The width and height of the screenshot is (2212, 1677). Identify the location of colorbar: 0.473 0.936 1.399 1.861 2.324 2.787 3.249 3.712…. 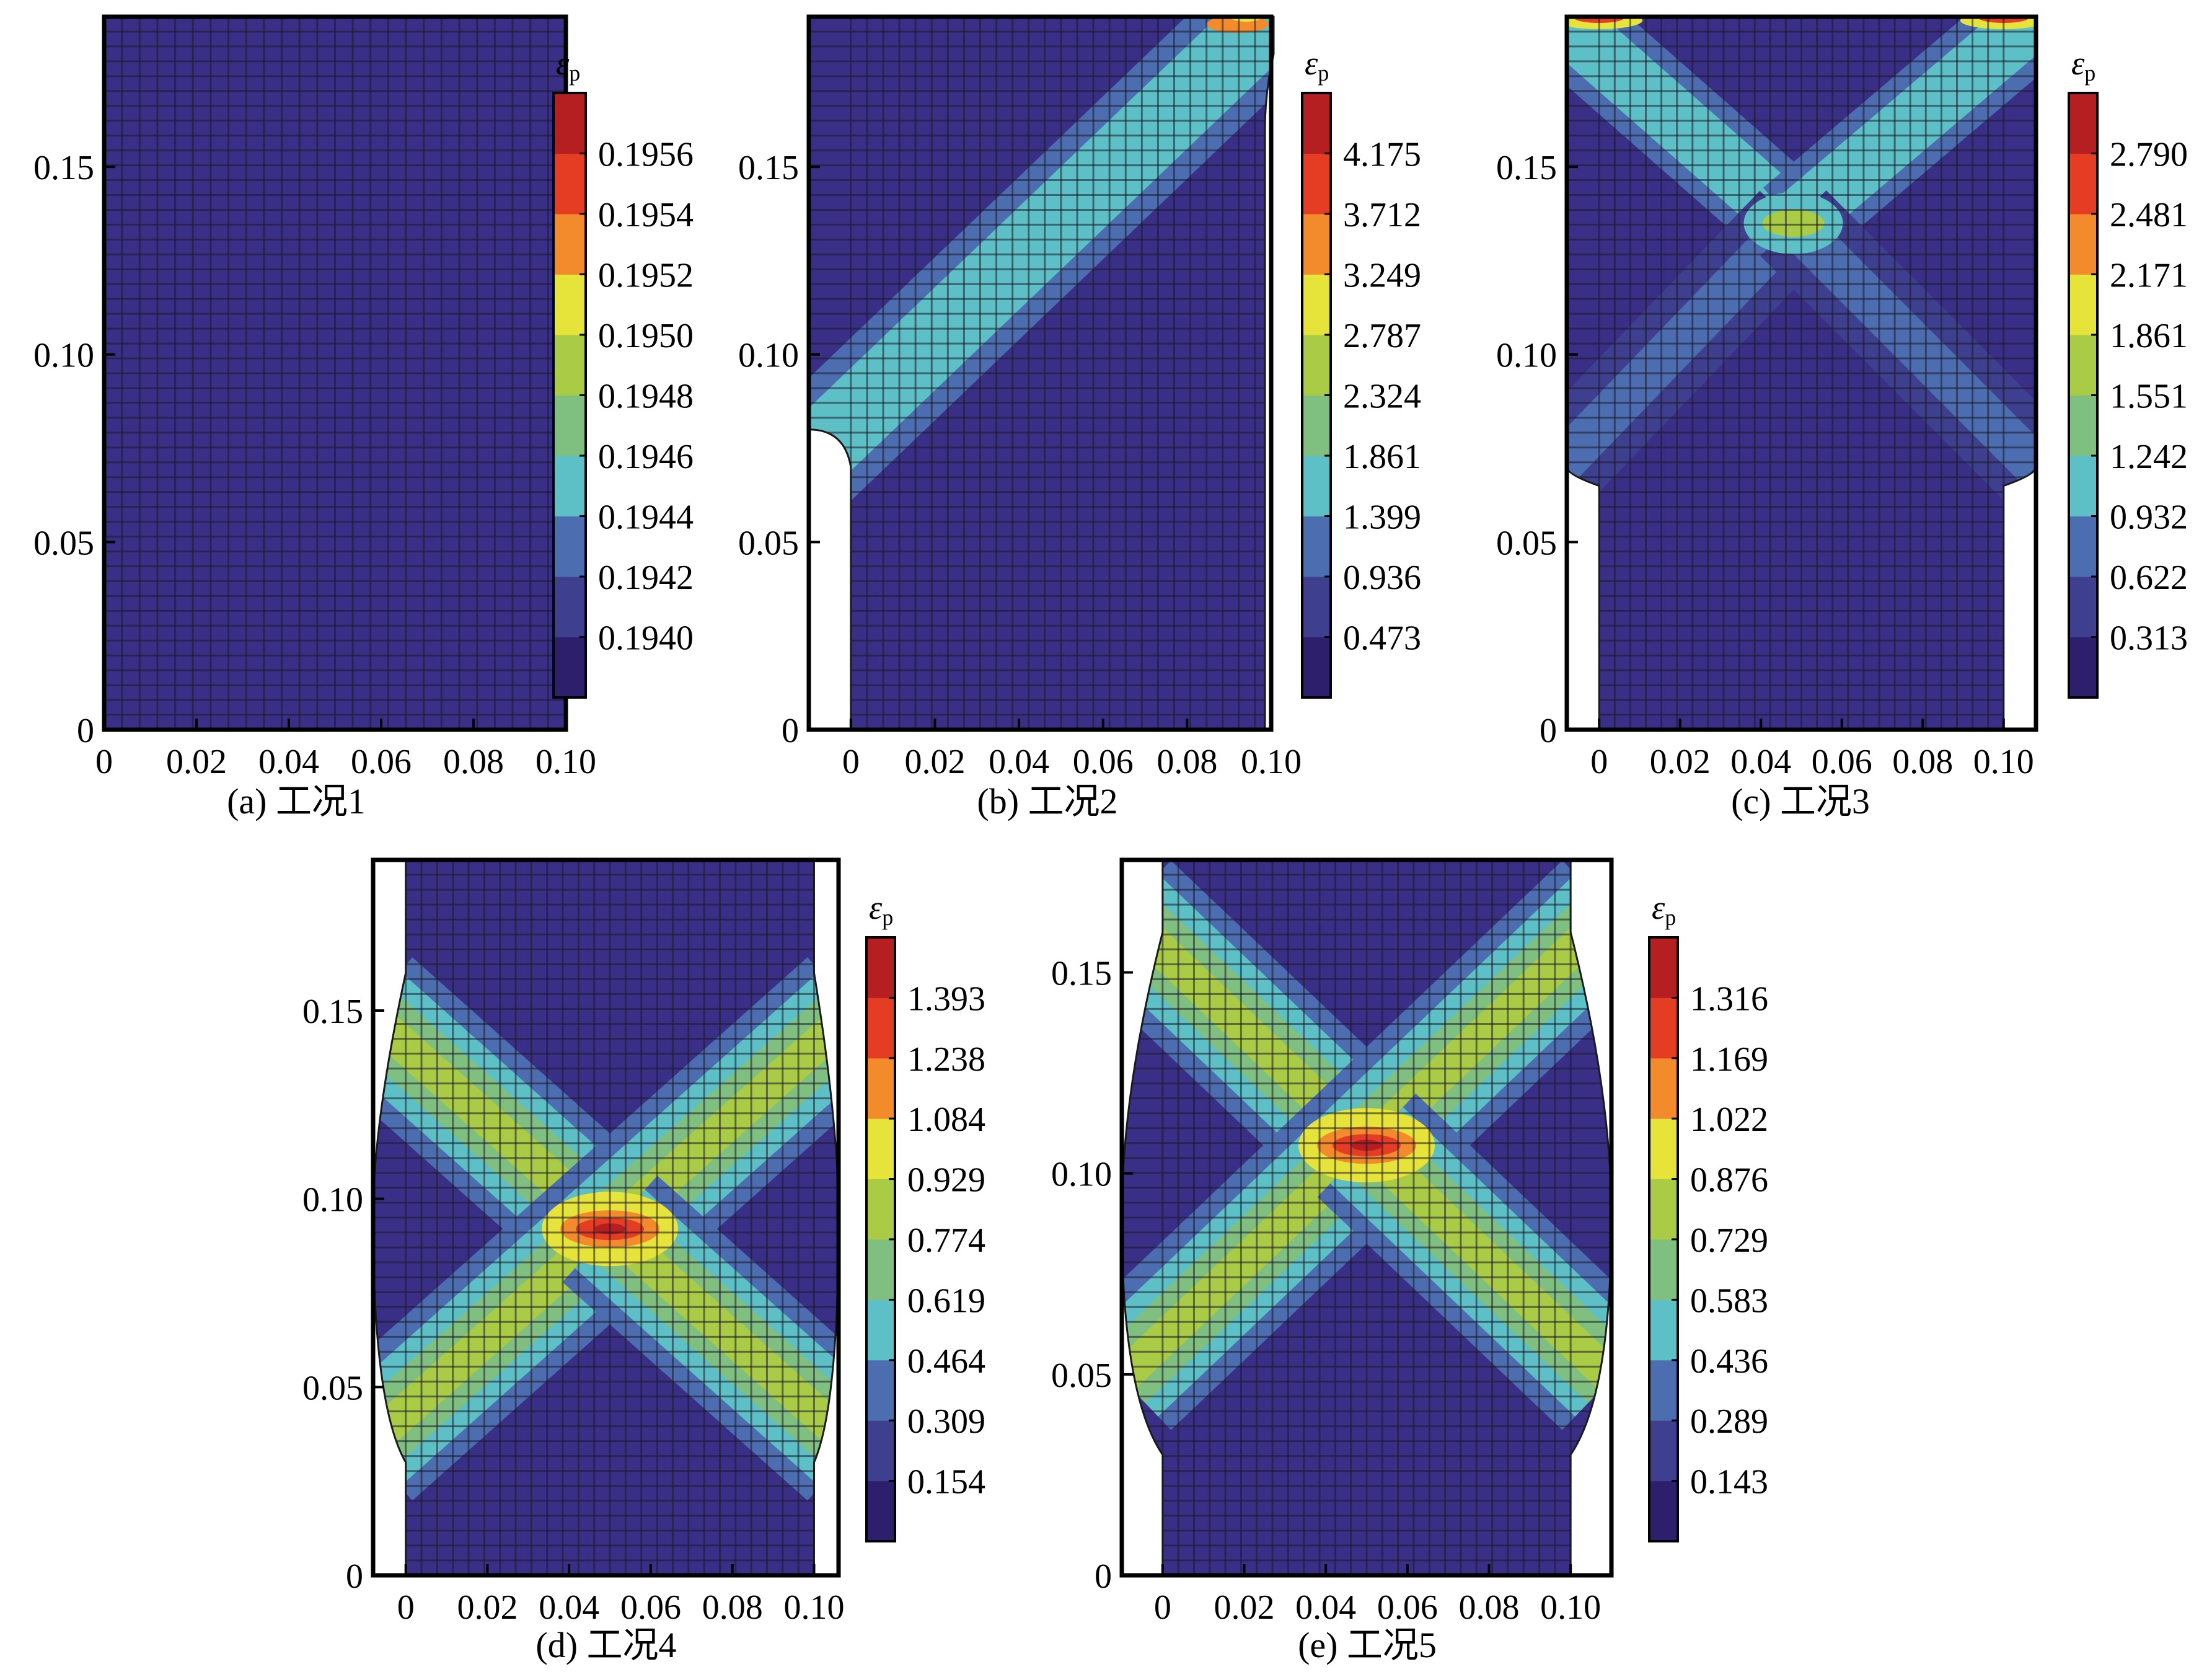
(1361, 372).